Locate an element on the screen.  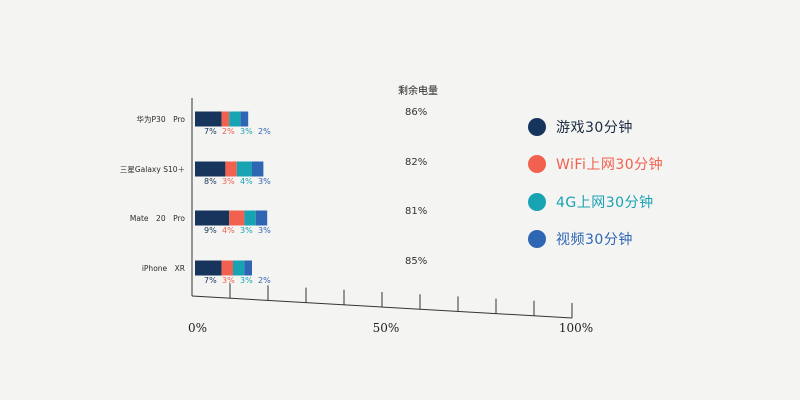
category-label: Mate 20 Pro is located at coordinates (157, 218).